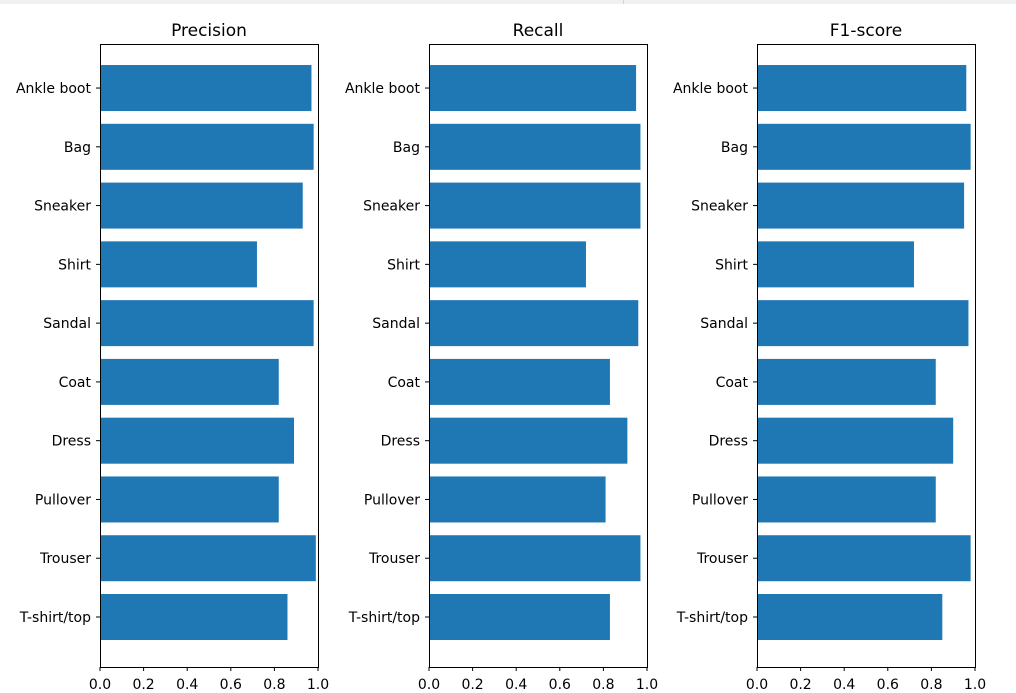 The width and height of the screenshot is (1016, 693). I want to click on chart-title: Recall, so click(538, 31).